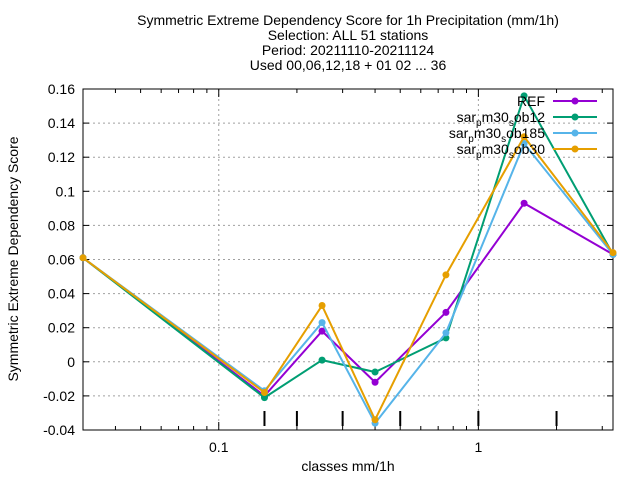  What do you see at coordinates (66, 191) in the screenshot?
I see `y-tick-label: 0.1` at bounding box center [66, 191].